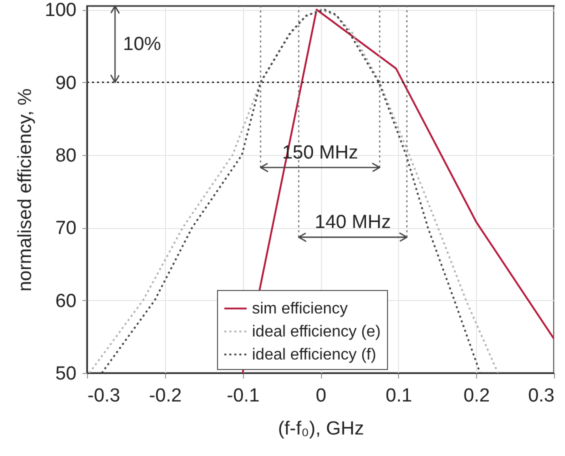  I want to click on y-tick-label: 70, so click(65, 229).